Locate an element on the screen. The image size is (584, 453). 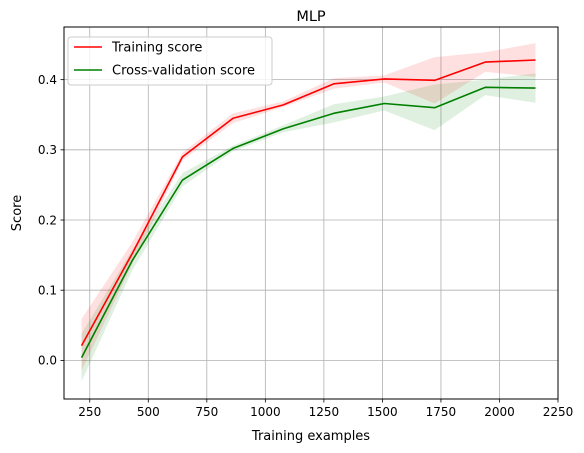
y-tick-label: 0.1 is located at coordinates (47, 291).